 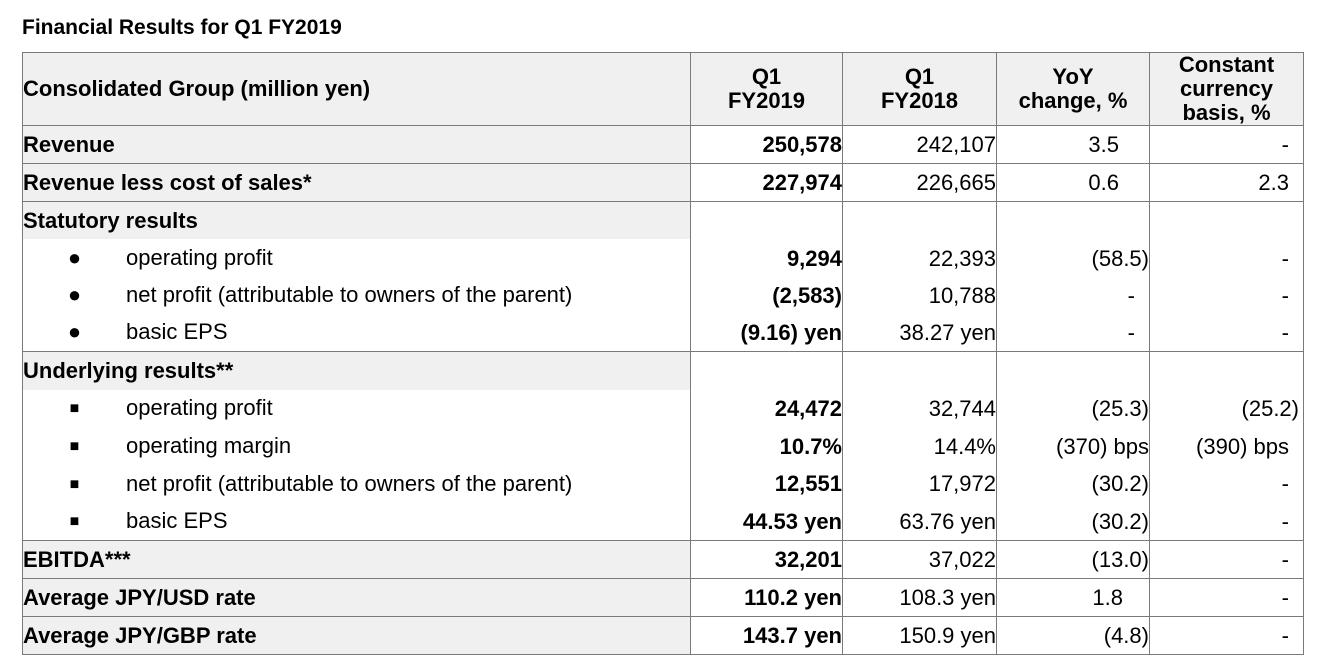 I want to click on cell-q1-fy2018: 150.9 yen, so click(x=919, y=635).